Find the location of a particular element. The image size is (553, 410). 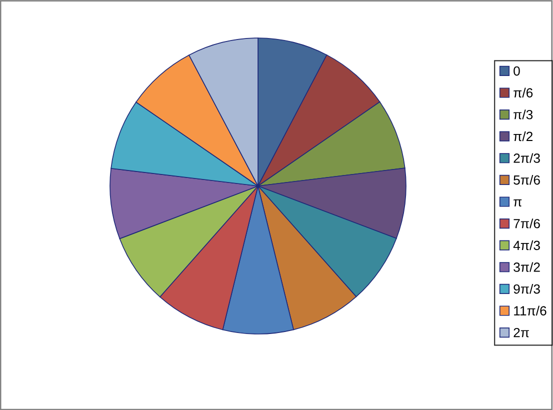

legend-label: 11π/6 is located at coordinates (530, 311).